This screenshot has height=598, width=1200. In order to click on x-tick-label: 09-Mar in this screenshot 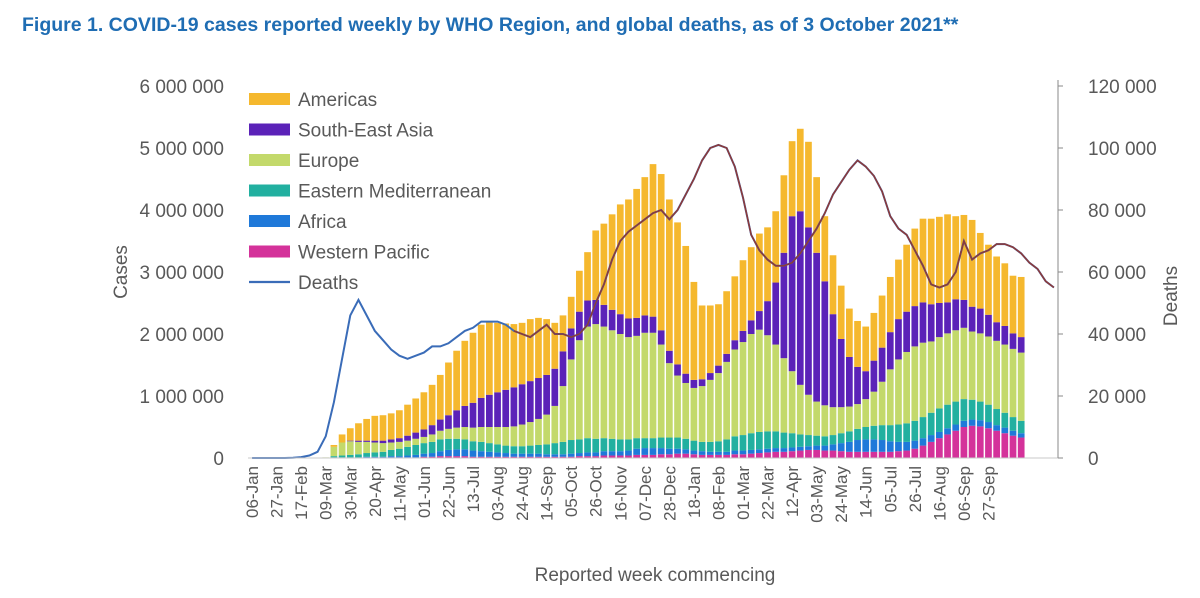, I will do `click(326, 493)`.